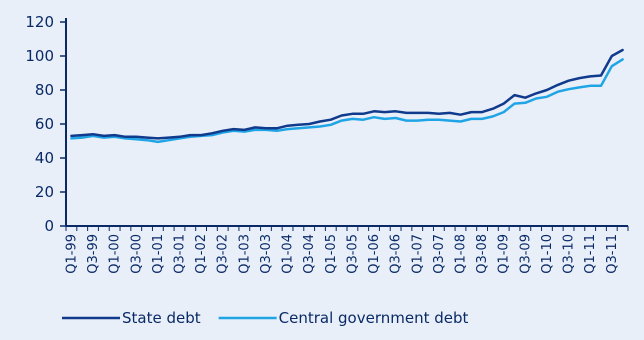  What do you see at coordinates (39, 22) in the screenshot?
I see `y-tick-label: 120` at bounding box center [39, 22].